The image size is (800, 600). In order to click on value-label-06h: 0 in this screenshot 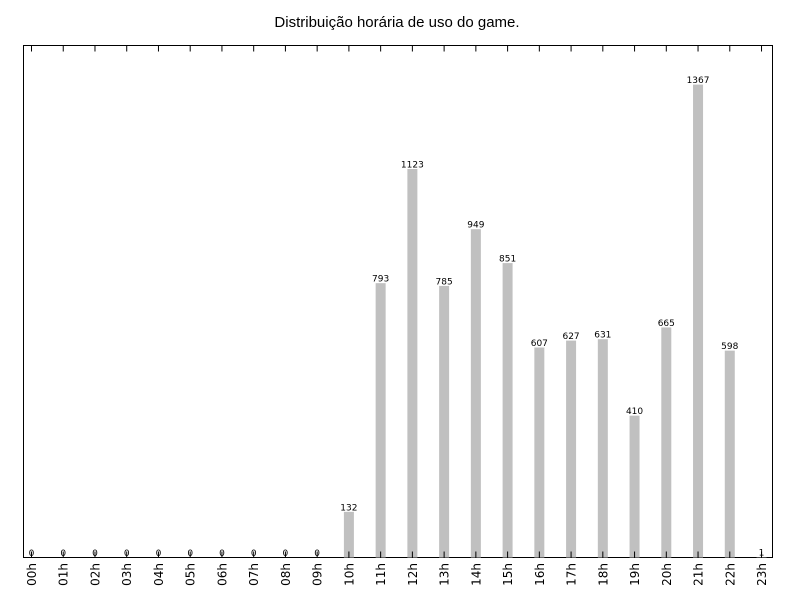, I will do `click(222, 554)`.